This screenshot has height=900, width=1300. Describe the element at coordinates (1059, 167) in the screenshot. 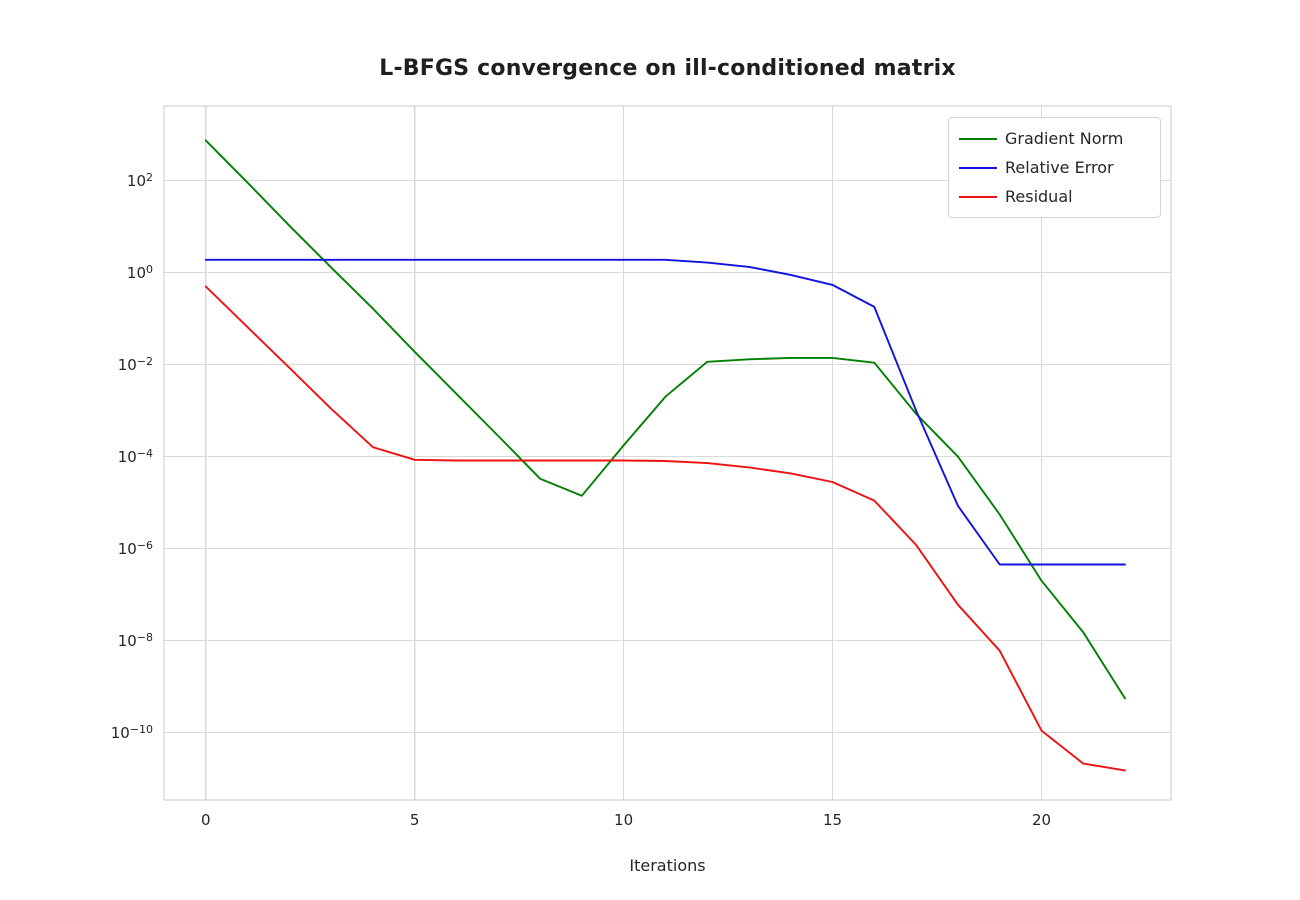

I see `legend-label-relative-error: Relative Error` at that location.